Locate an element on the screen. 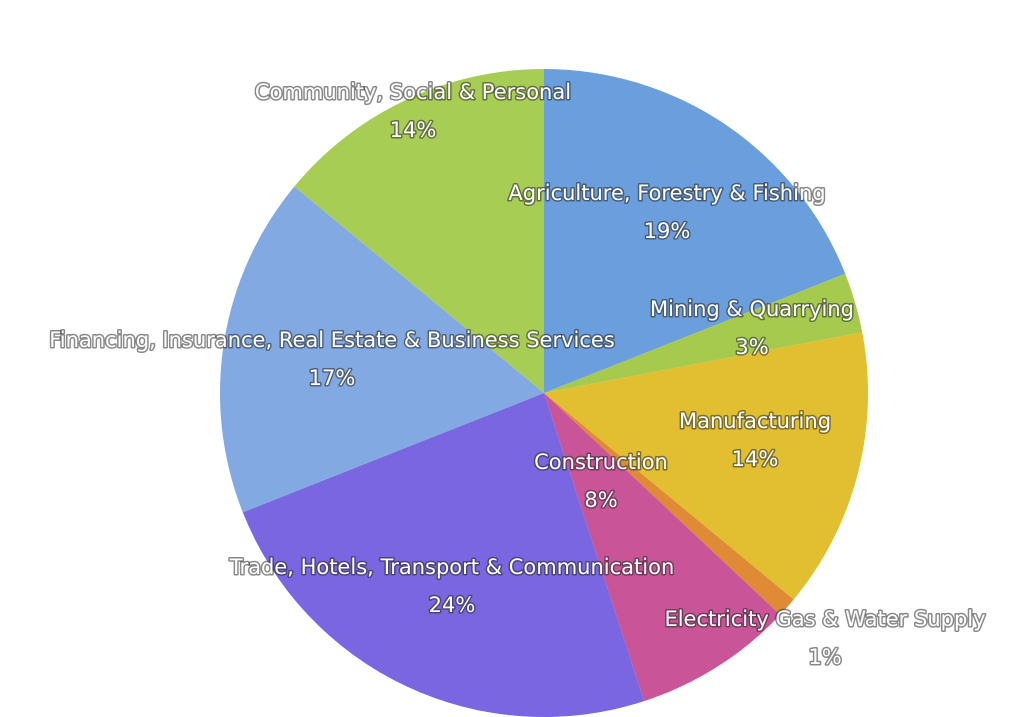 The width and height of the screenshot is (1024, 717). slice-percent-label: 8% is located at coordinates (600, 500).